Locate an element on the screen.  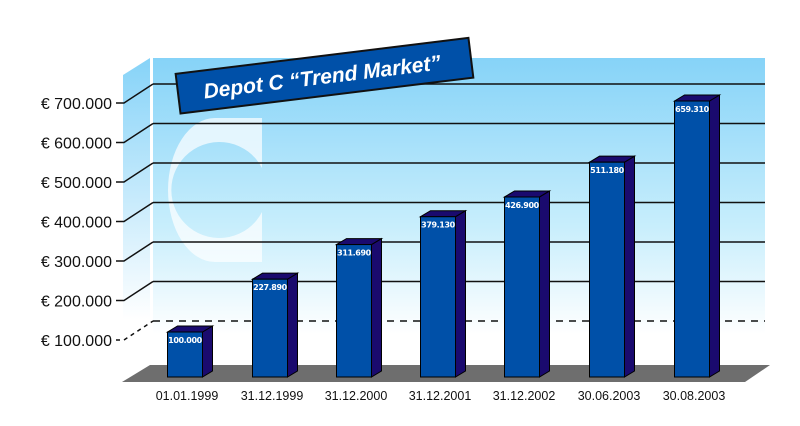
bar: 311.690 is located at coordinates (359, 307).